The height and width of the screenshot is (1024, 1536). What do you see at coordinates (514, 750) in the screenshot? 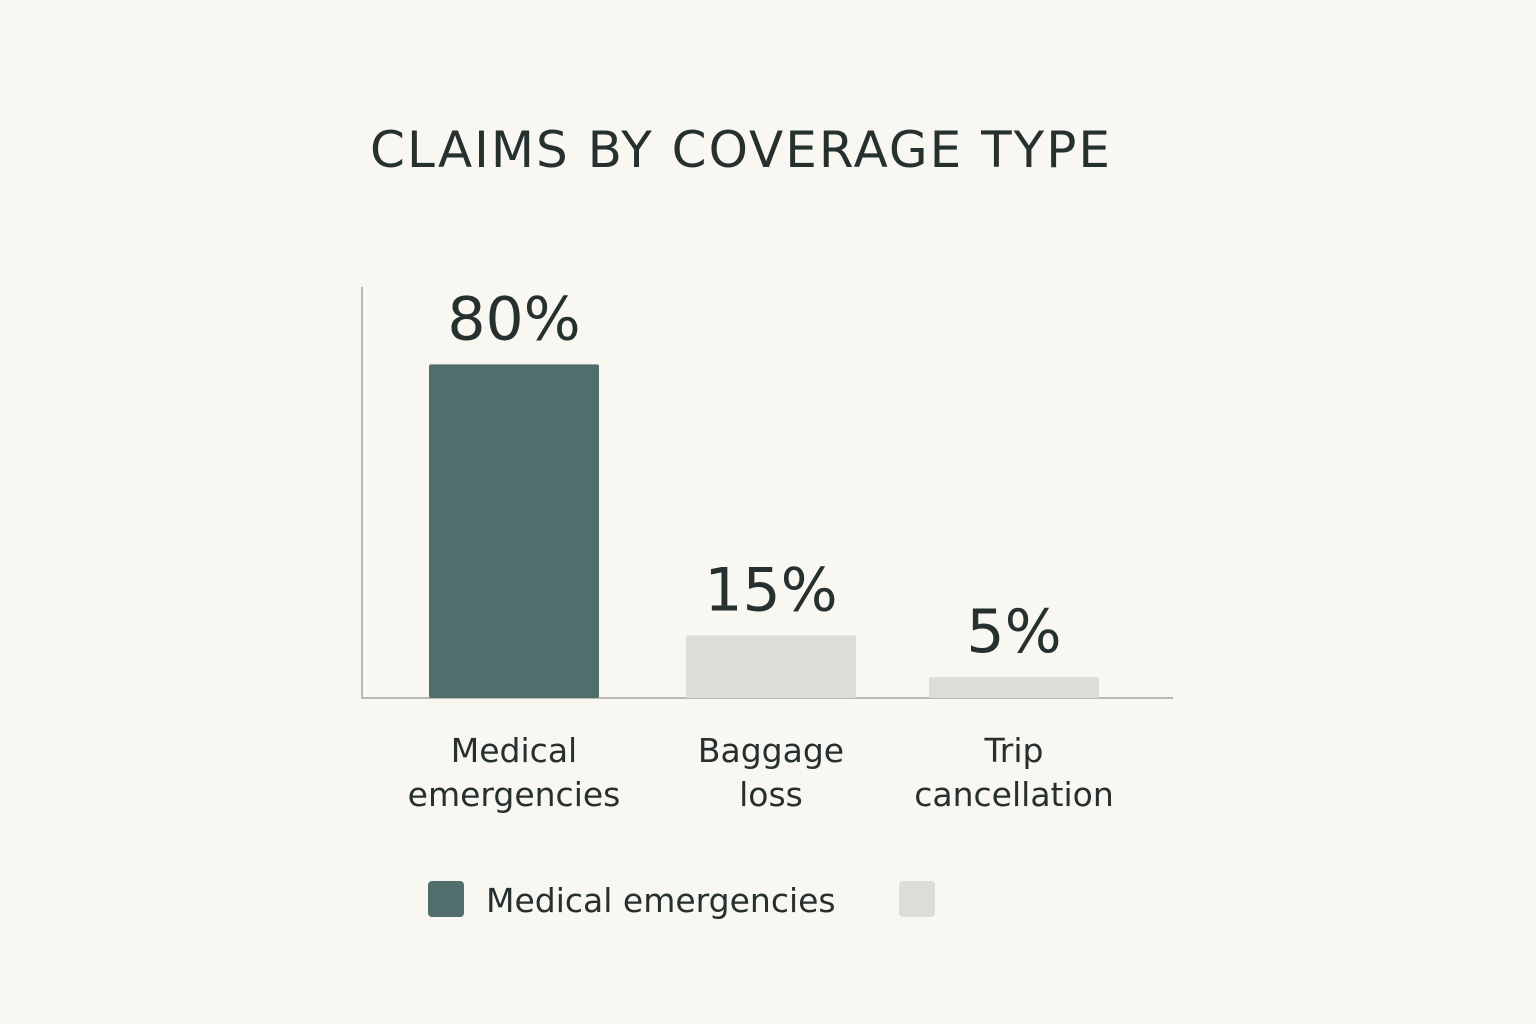
I see `category-label-0-line-0: Medical` at bounding box center [514, 750].